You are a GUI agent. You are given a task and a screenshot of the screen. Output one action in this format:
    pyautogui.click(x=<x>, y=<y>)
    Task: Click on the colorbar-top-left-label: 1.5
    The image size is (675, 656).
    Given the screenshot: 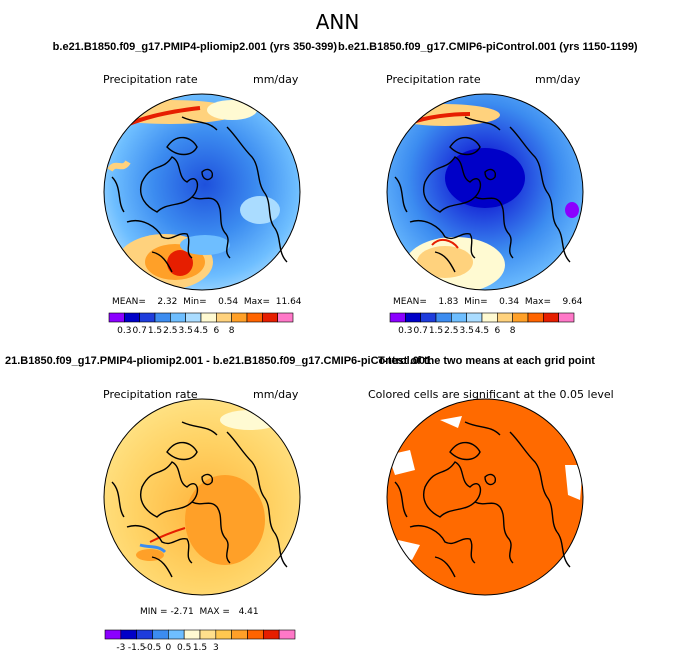 What is the action you would take?
    pyautogui.click(x=155, y=331)
    